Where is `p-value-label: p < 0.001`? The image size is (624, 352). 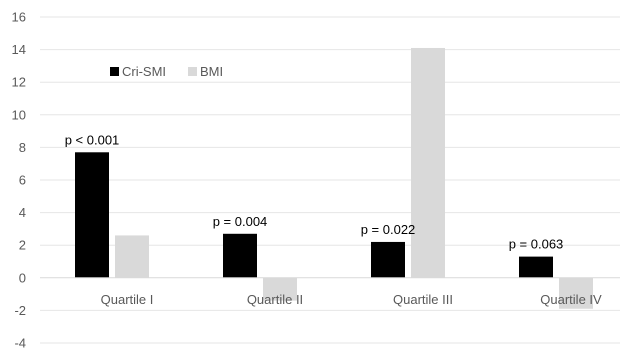
p-value-label: p < 0.001 is located at coordinates (92, 139).